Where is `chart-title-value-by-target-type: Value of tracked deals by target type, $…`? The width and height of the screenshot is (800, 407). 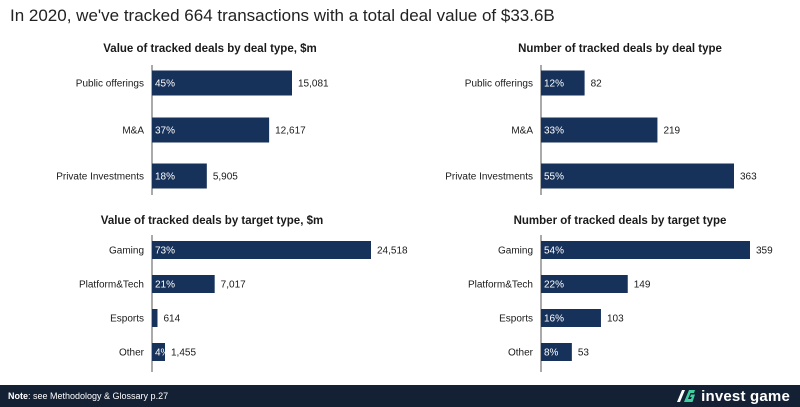
chart-title-value-by-target-type: Value of tracked deals by target type, $… is located at coordinates (212, 221).